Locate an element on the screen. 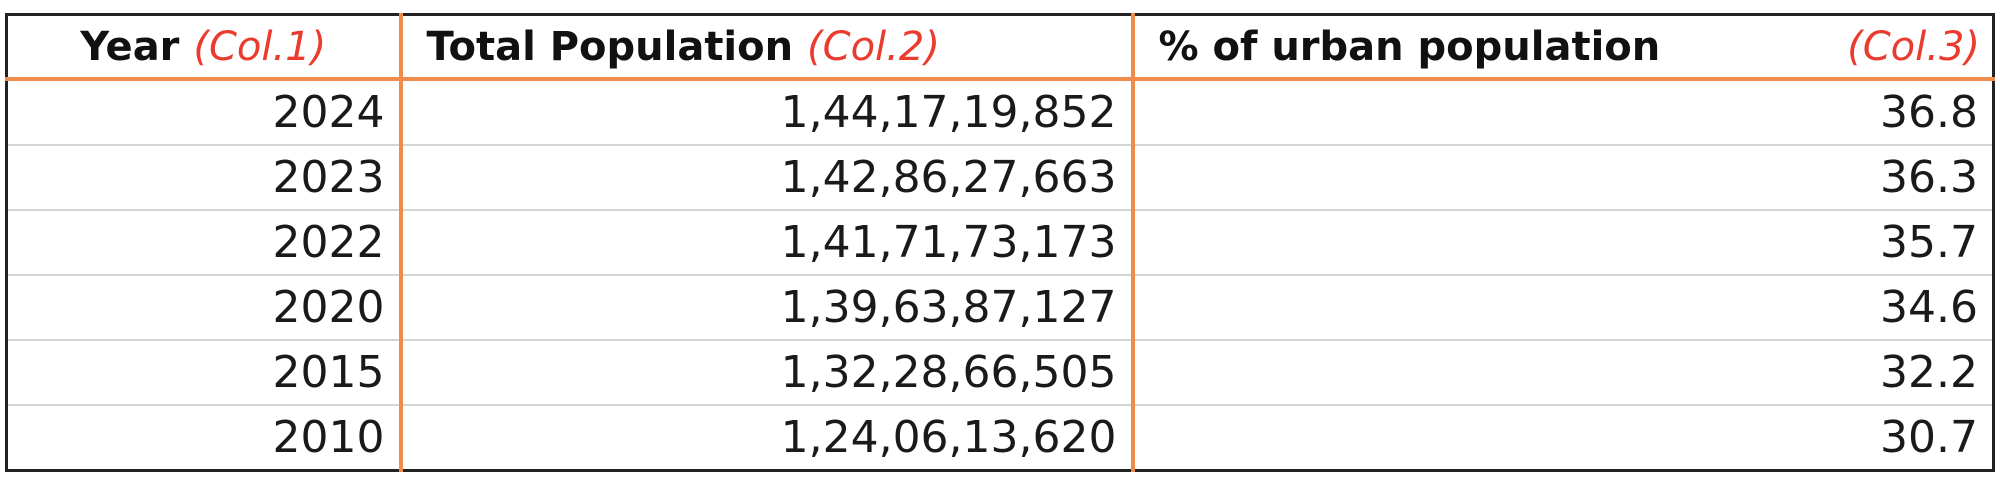 Image resolution: width=2000 pixels, height=489 pixels. table-cell: 36.3 is located at coordinates (1562, 177).